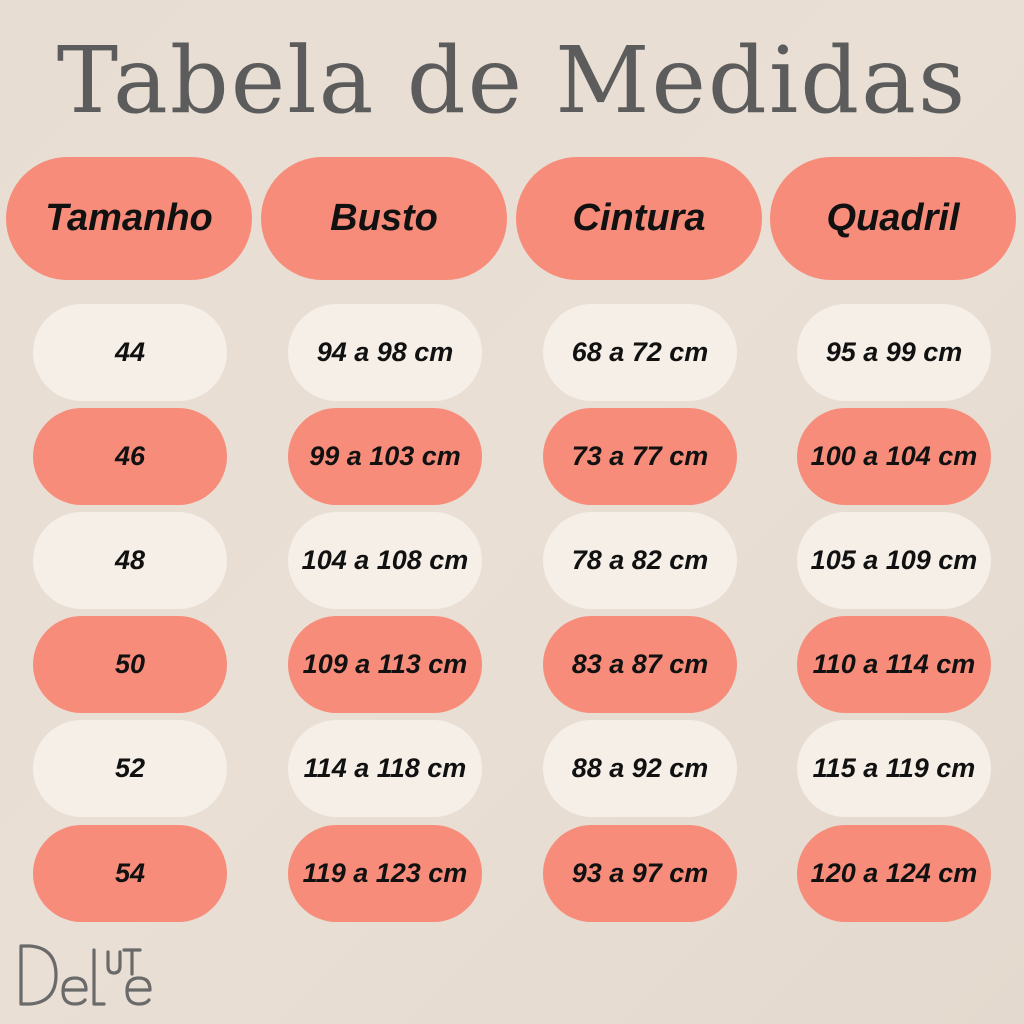 The height and width of the screenshot is (1024, 1024). Describe the element at coordinates (894, 352) in the screenshot. I see `cell-quadril: 95 a 99 cm` at that location.